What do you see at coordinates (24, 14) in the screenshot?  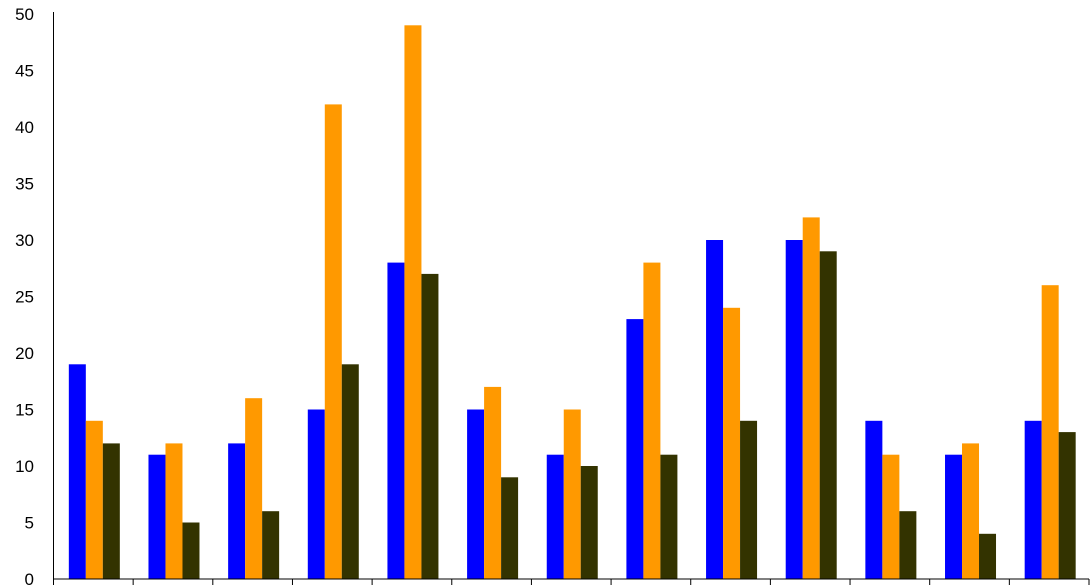 I see `y-tick-label: 50` at bounding box center [24, 14].